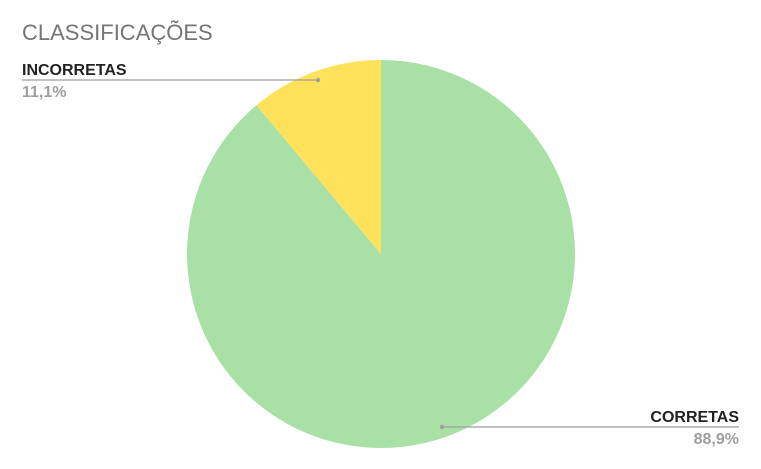 This screenshot has width=761, height=469. What do you see at coordinates (74, 70) in the screenshot?
I see `slice-label-incorretas: INCORRETAS` at bounding box center [74, 70].